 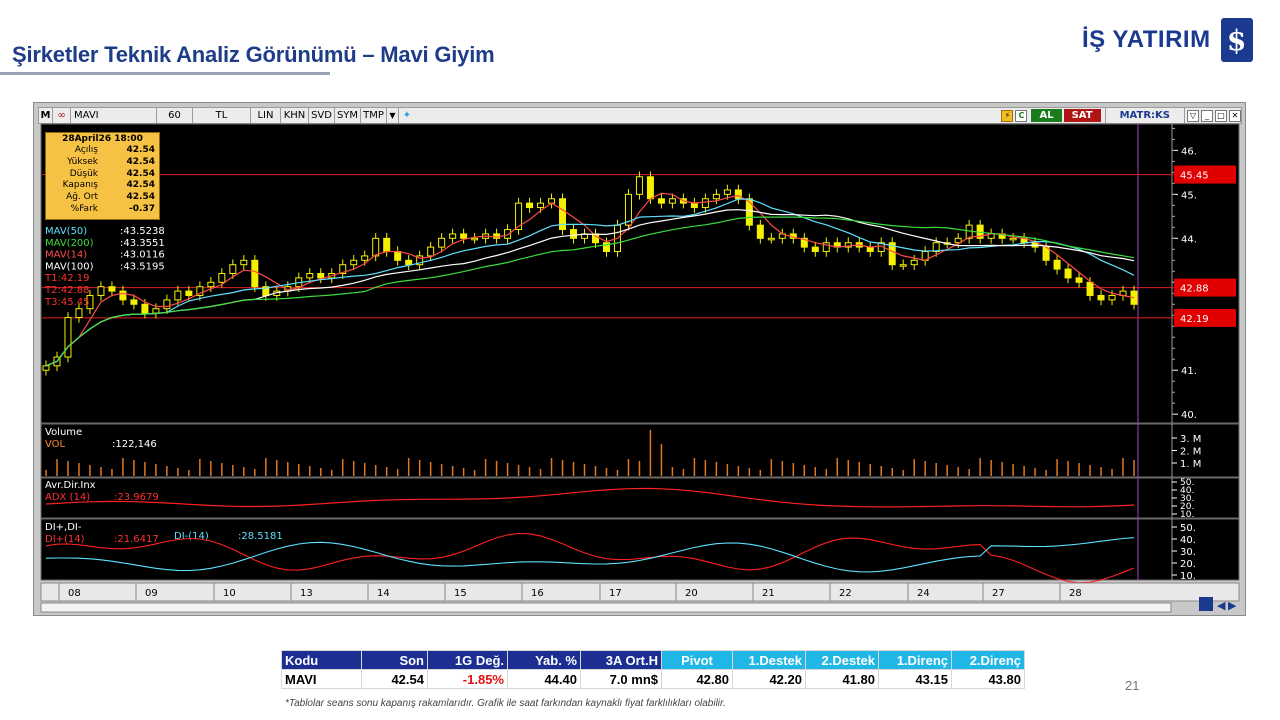 I want to click on ohlc-date: 28April26 18:00, so click(x=102, y=139).